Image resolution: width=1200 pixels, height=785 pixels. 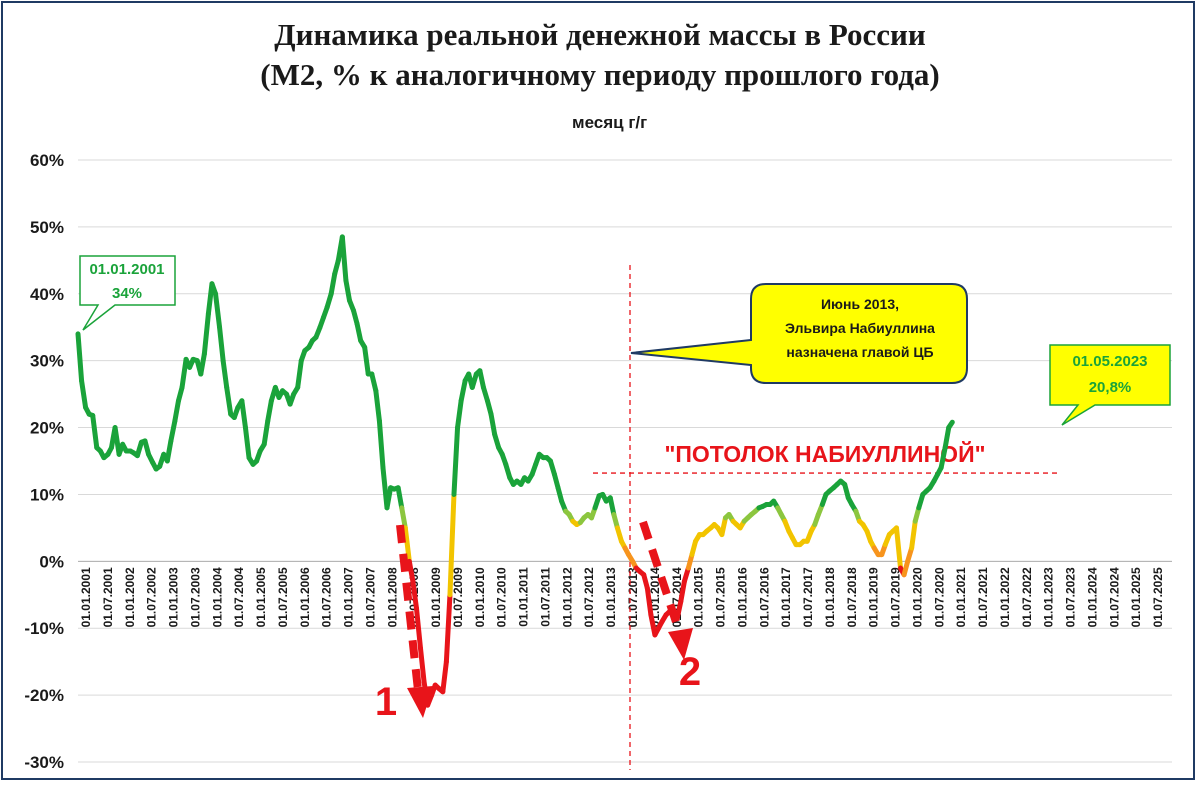 I want to click on x-tick-label: 01.07.2024, so click(x=1114, y=597).